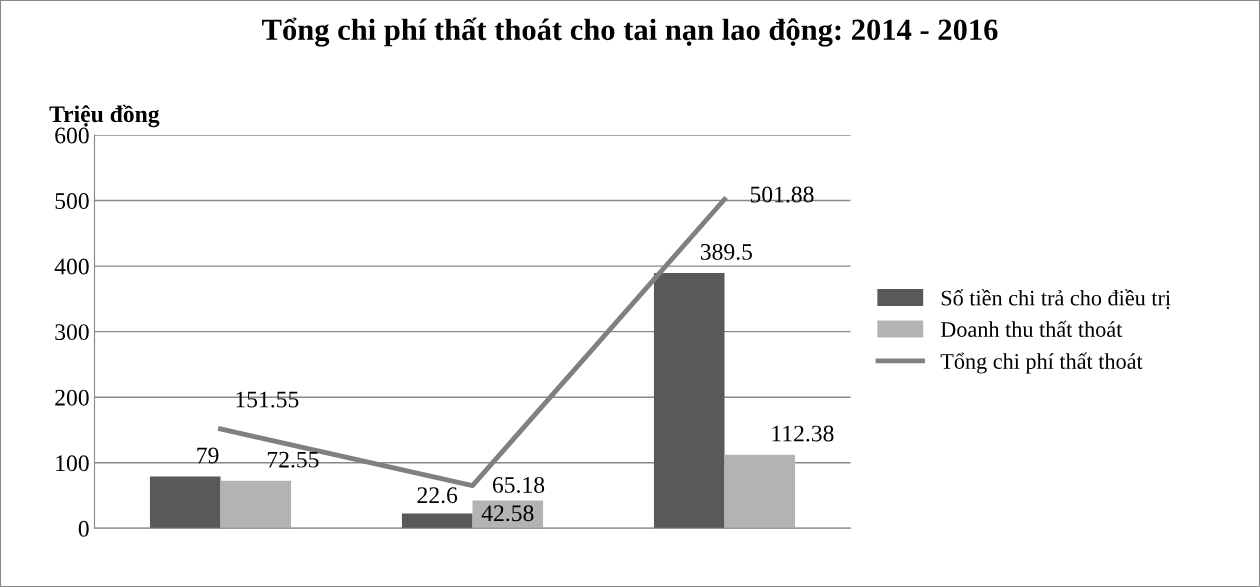 Image resolution: width=1260 pixels, height=587 pixels. What do you see at coordinates (104, 116) in the screenshot?
I see `y-axis-title: Triệu đồng` at bounding box center [104, 116].